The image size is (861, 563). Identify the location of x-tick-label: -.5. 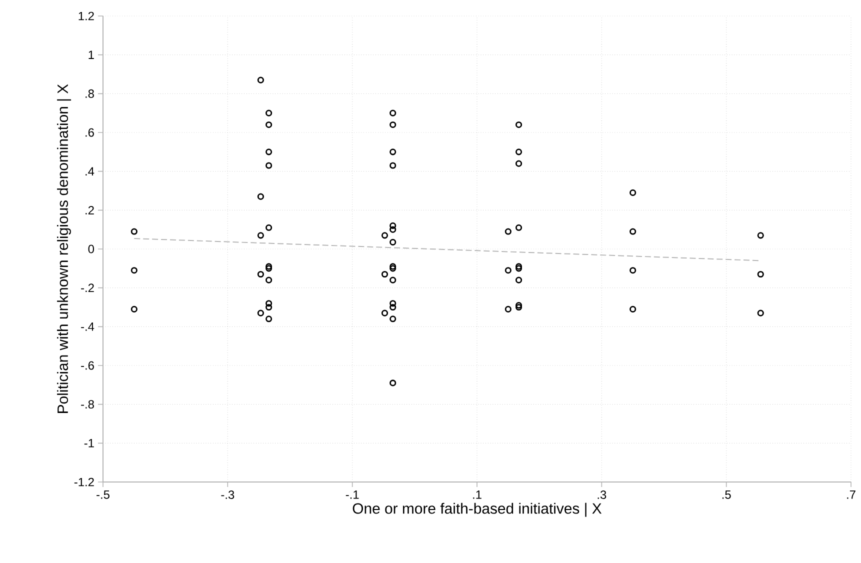
(103, 494).